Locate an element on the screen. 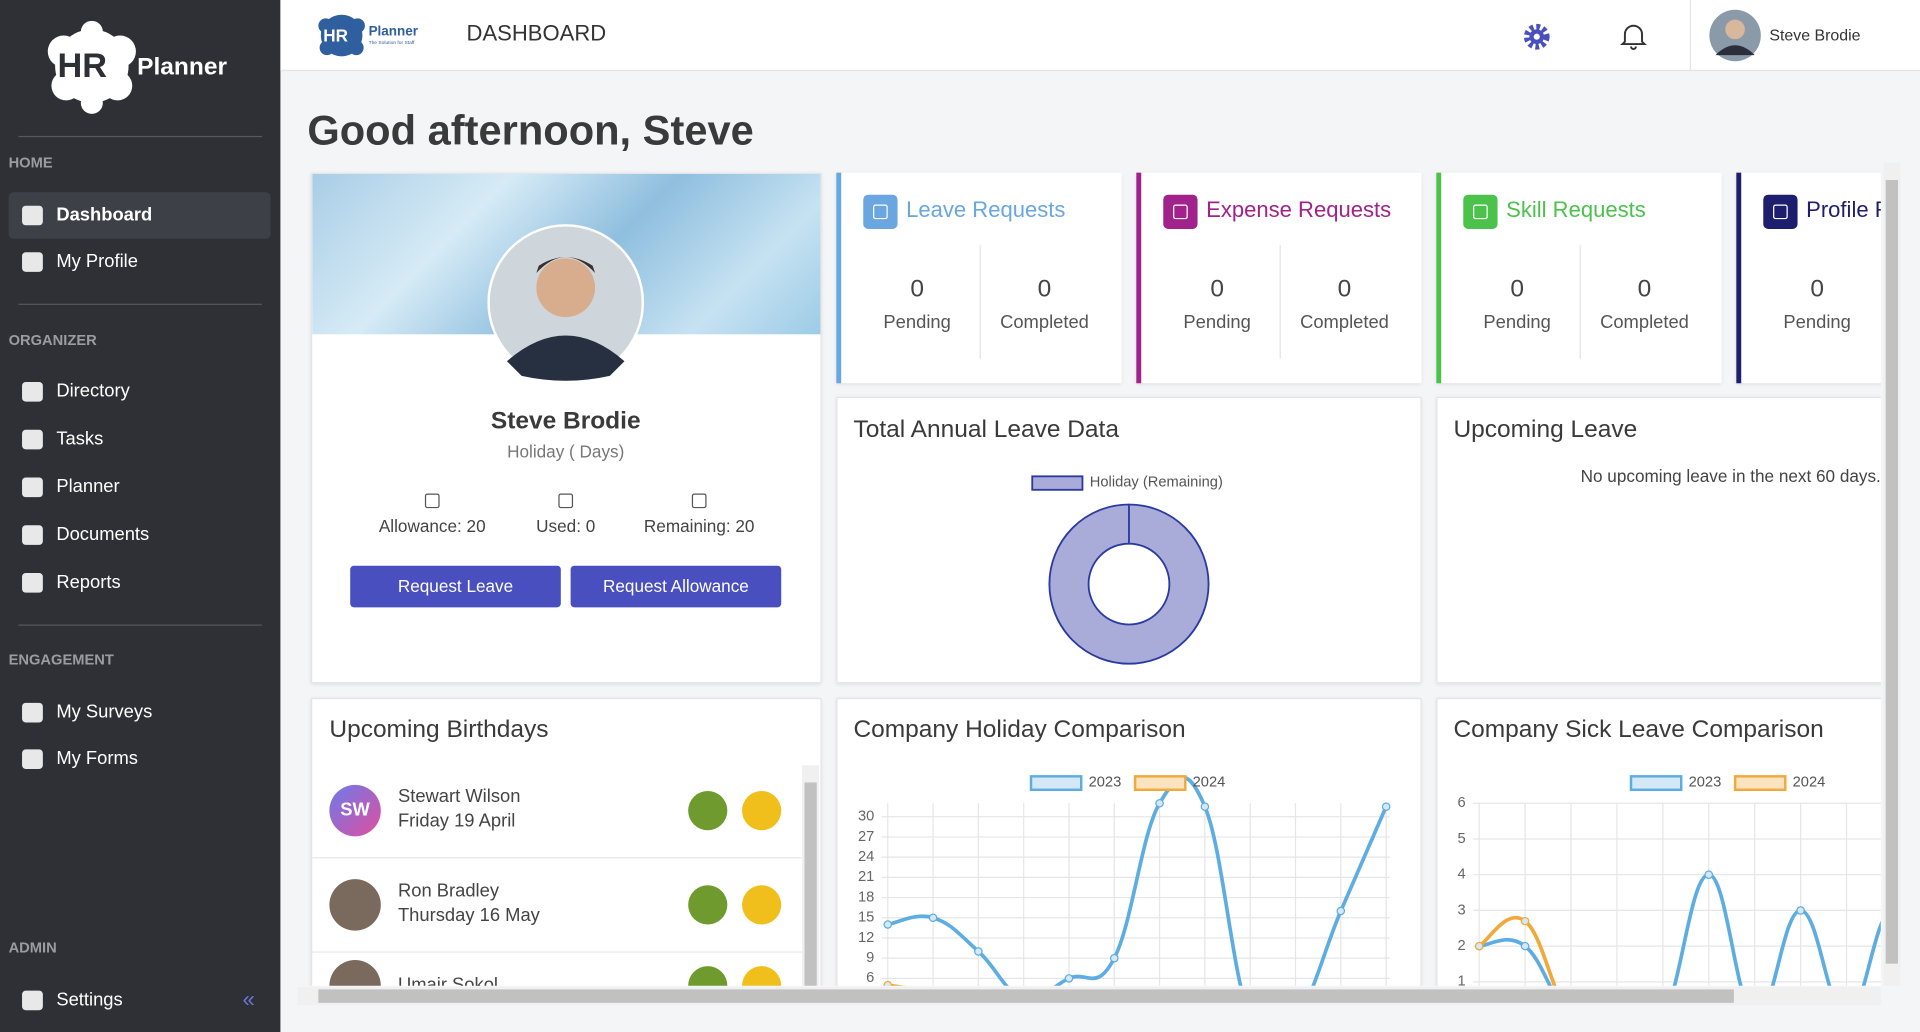 This screenshot has height=1032, width=1920. section-title: ORGANIZER is located at coordinates (52, 340).